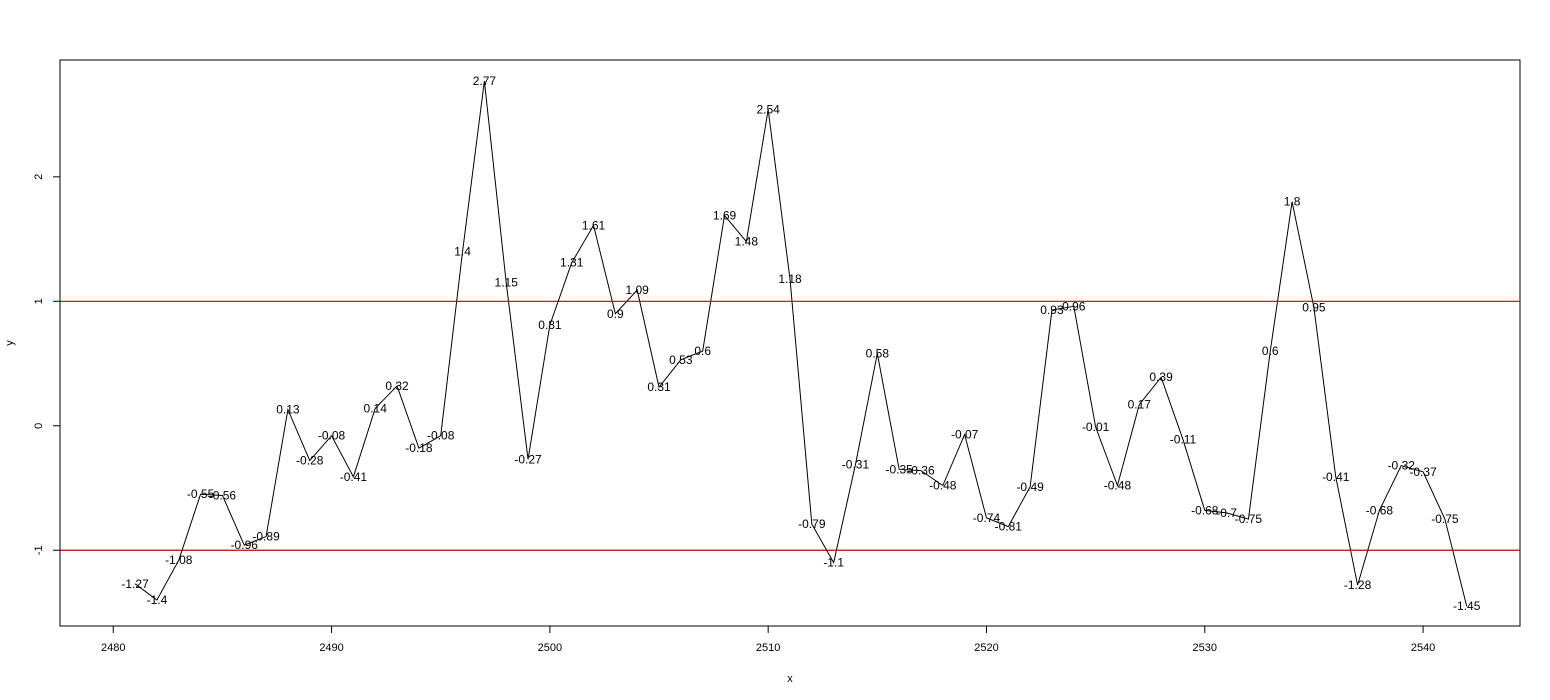  What do you see at coordinates (1030, 487) in the screenshot?
I see `data-label: -0.49` at bounding box center [1030, 487].